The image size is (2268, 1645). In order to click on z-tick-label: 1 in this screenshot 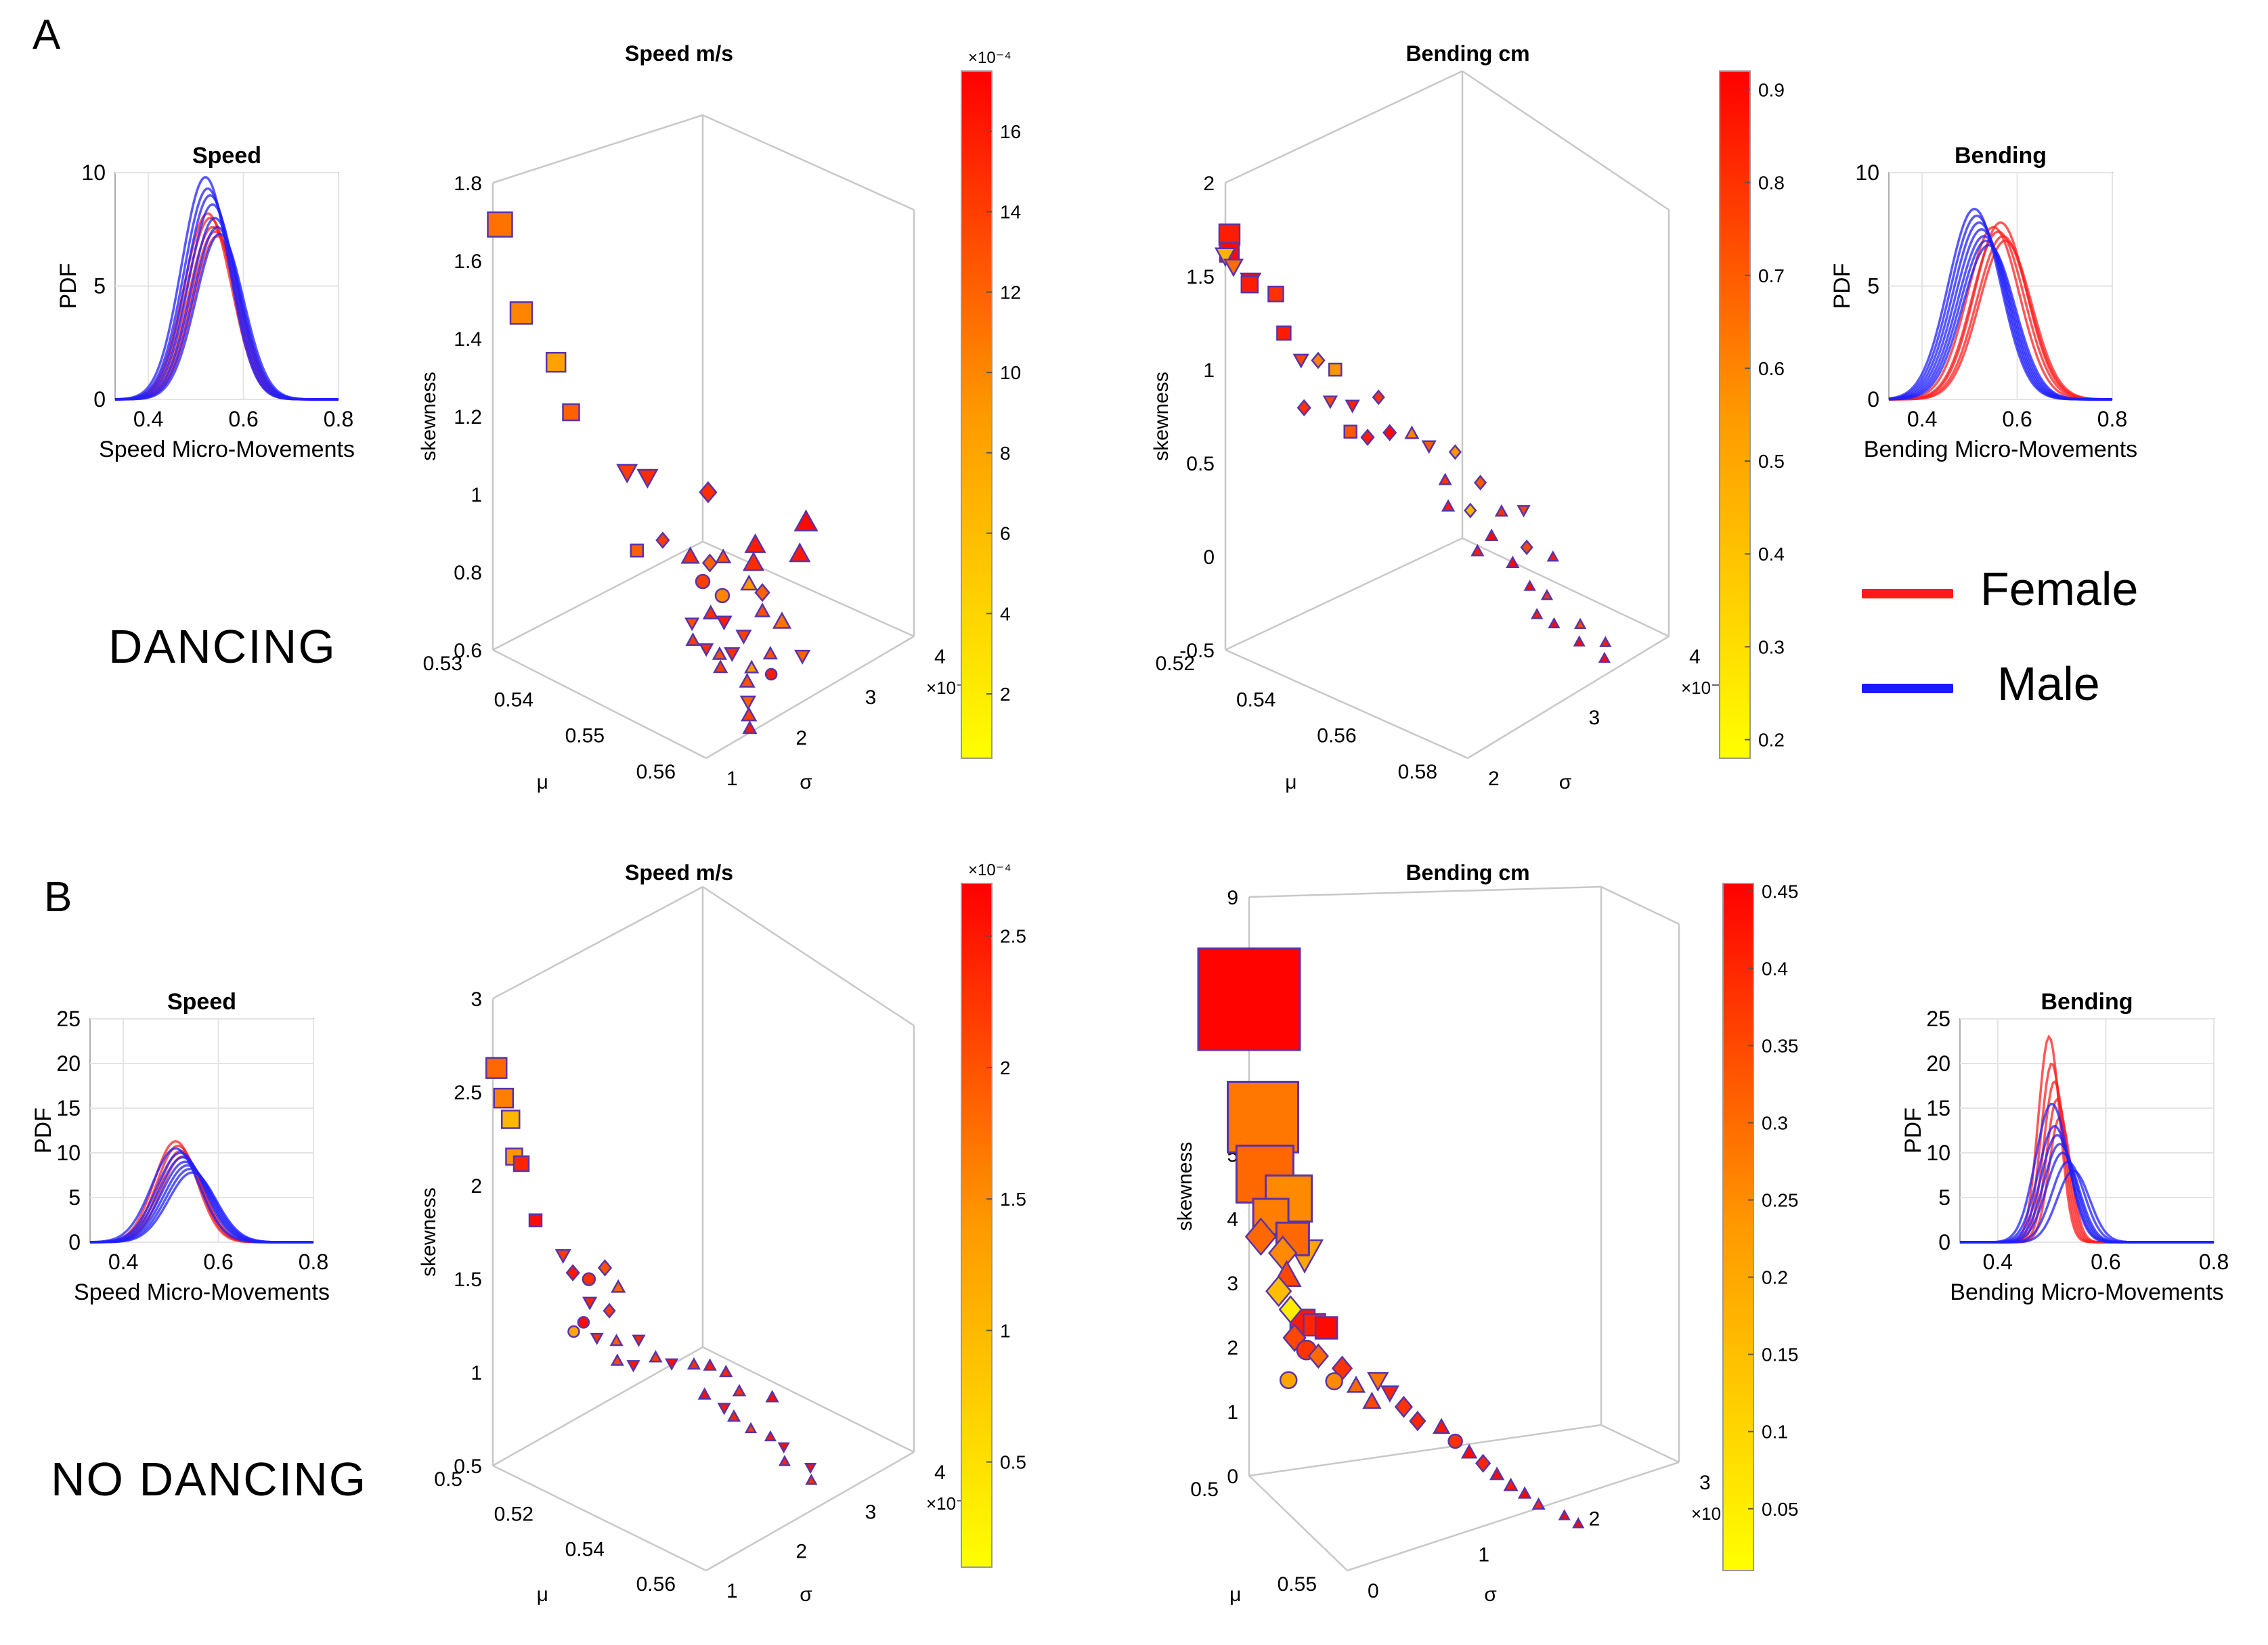, I will do `click(1232, 1412)`.